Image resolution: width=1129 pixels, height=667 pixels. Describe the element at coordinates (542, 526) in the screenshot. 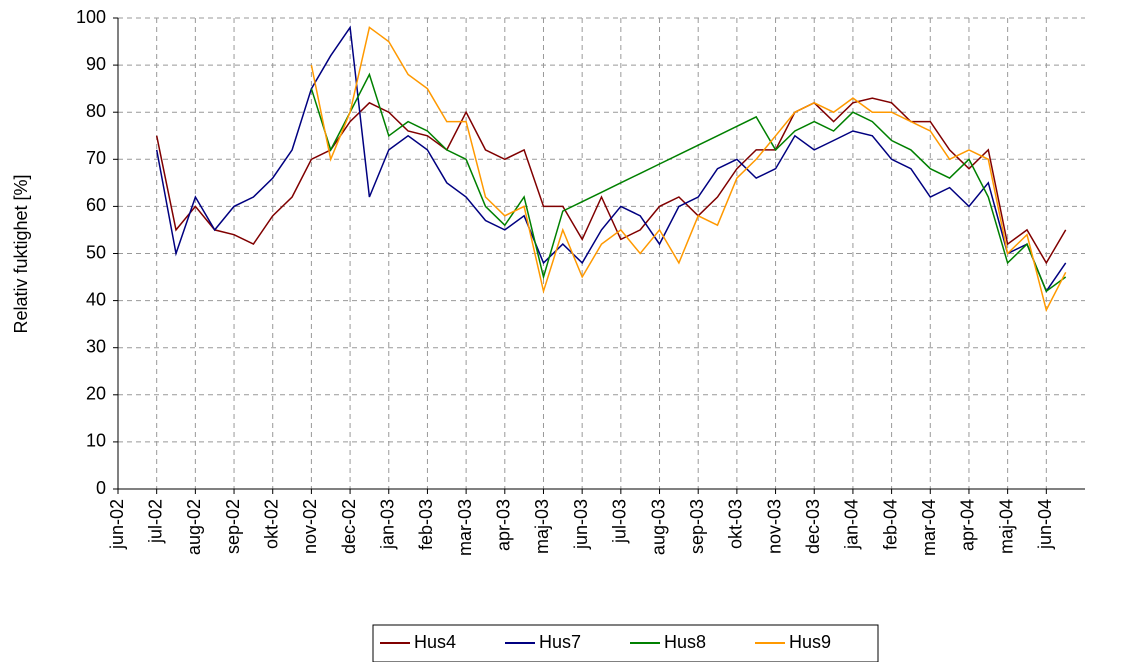

I see `x-tick-label: maj-03` at that location.